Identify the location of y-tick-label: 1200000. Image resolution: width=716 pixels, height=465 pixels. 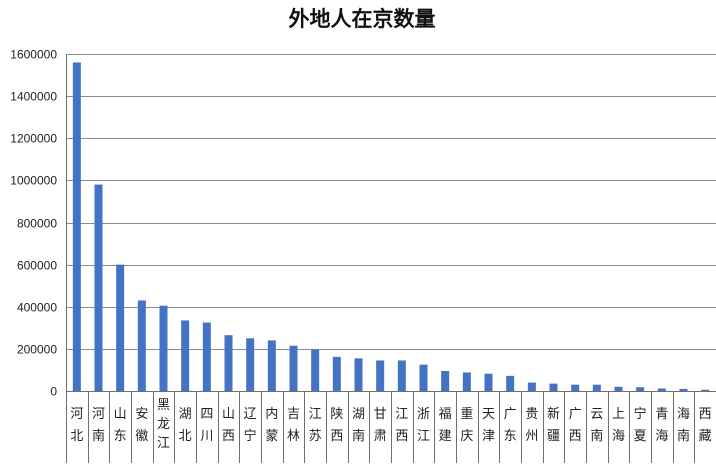
(33, 139).